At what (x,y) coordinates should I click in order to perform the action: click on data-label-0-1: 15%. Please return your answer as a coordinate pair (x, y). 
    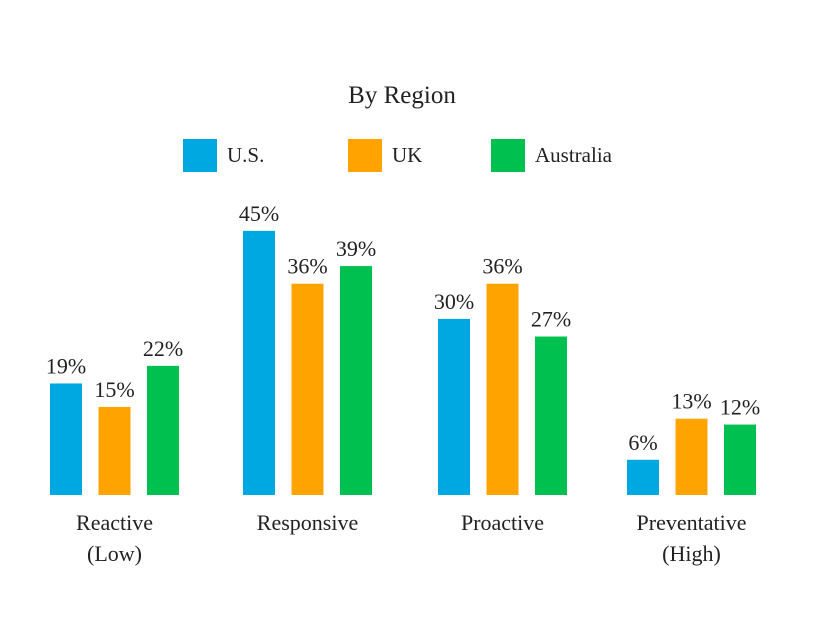
    Looking at the image, I should click on (114, 389).